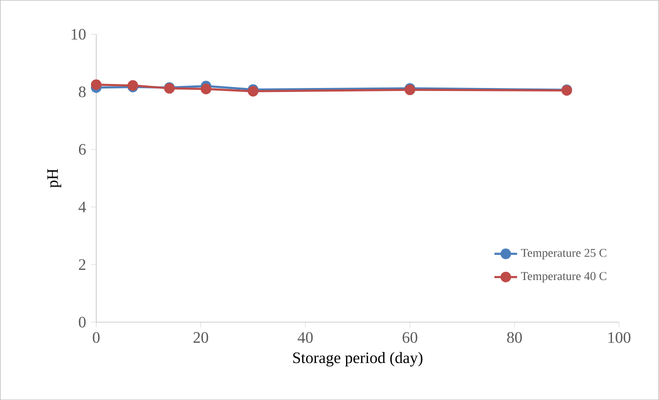 The image size is (659, 400). Describe the element at coordinates (82, 149) in the screenshot. I see `y-tick-label: 6` at that location.